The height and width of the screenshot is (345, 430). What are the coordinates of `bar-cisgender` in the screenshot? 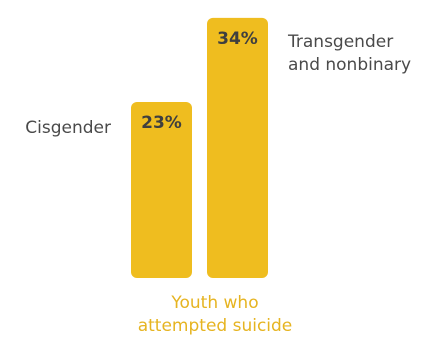 It's located at (161, 190).